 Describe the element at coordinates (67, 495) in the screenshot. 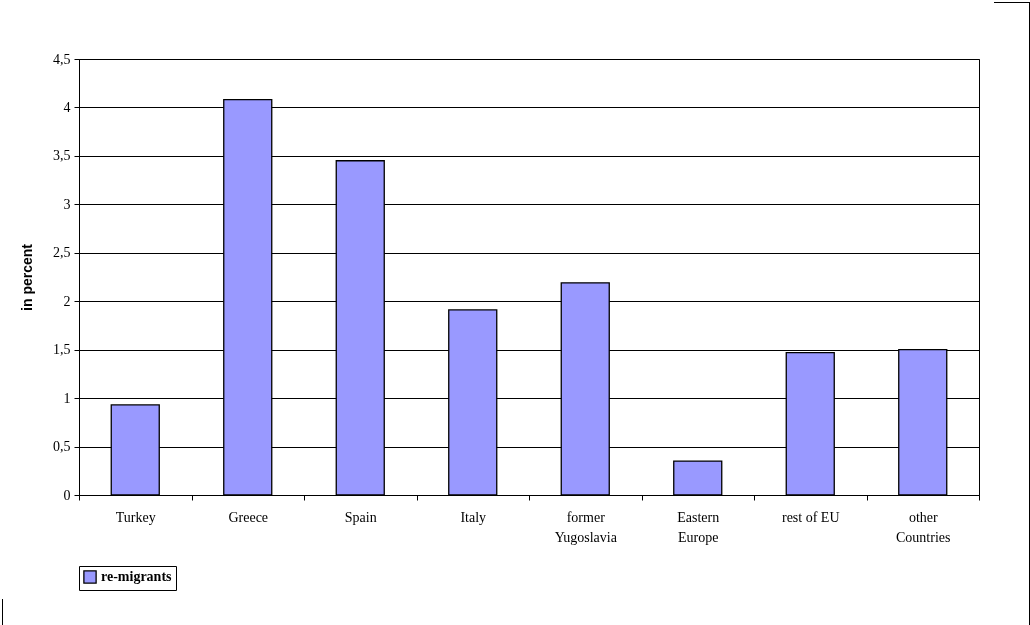

I see `y-tick-label: 0` at that location.